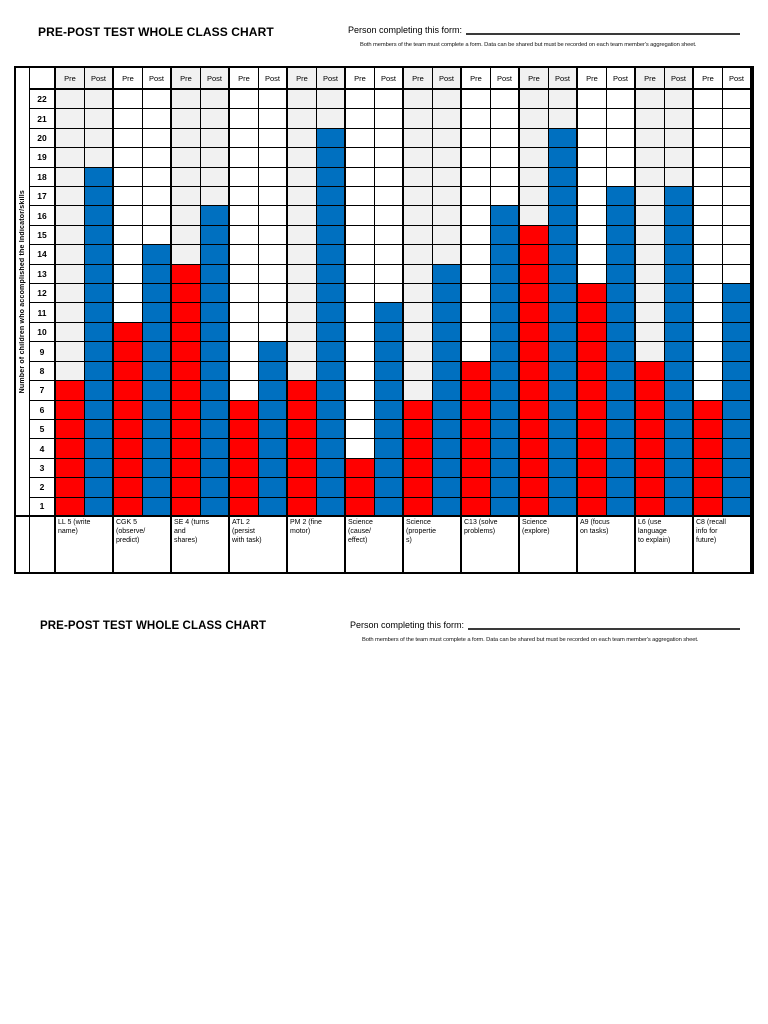 Image resolution: width=768 pixels, height=1024 pixels. I want to click on row-number-cell: 14, so click(43, 255).